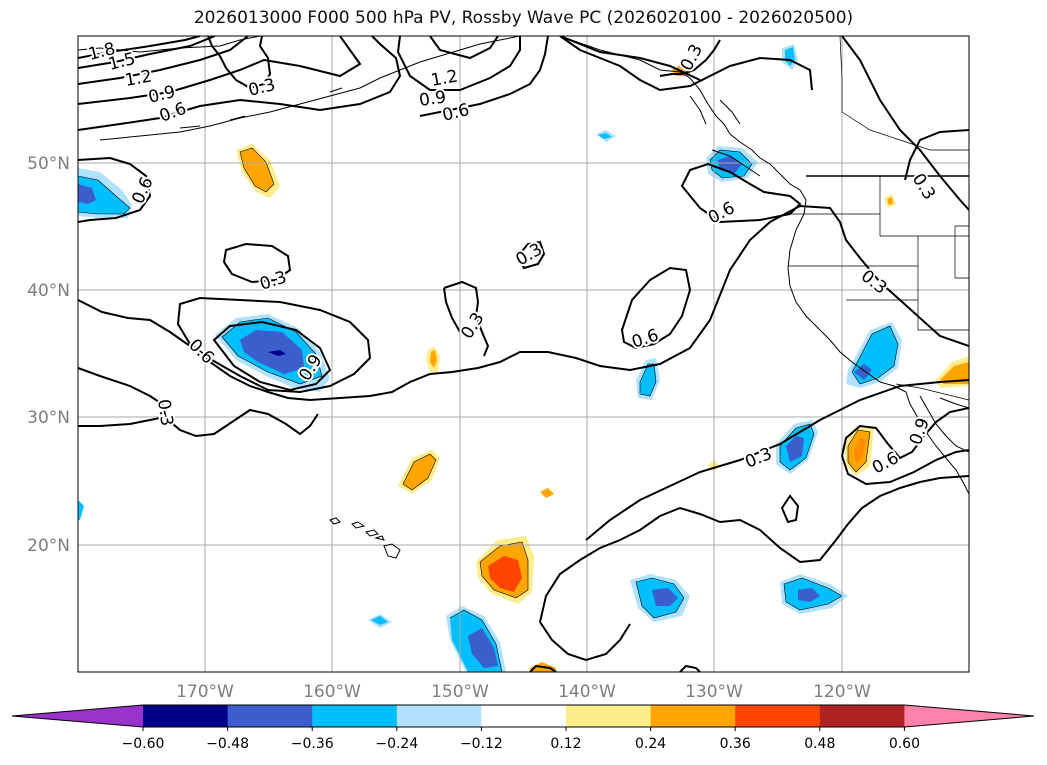 The height and width of the screenshot is (765, 1047). Describe the element at coordinates (205, 692) in the screenshot. I see `lon-label-170w: 170°W` at that location.